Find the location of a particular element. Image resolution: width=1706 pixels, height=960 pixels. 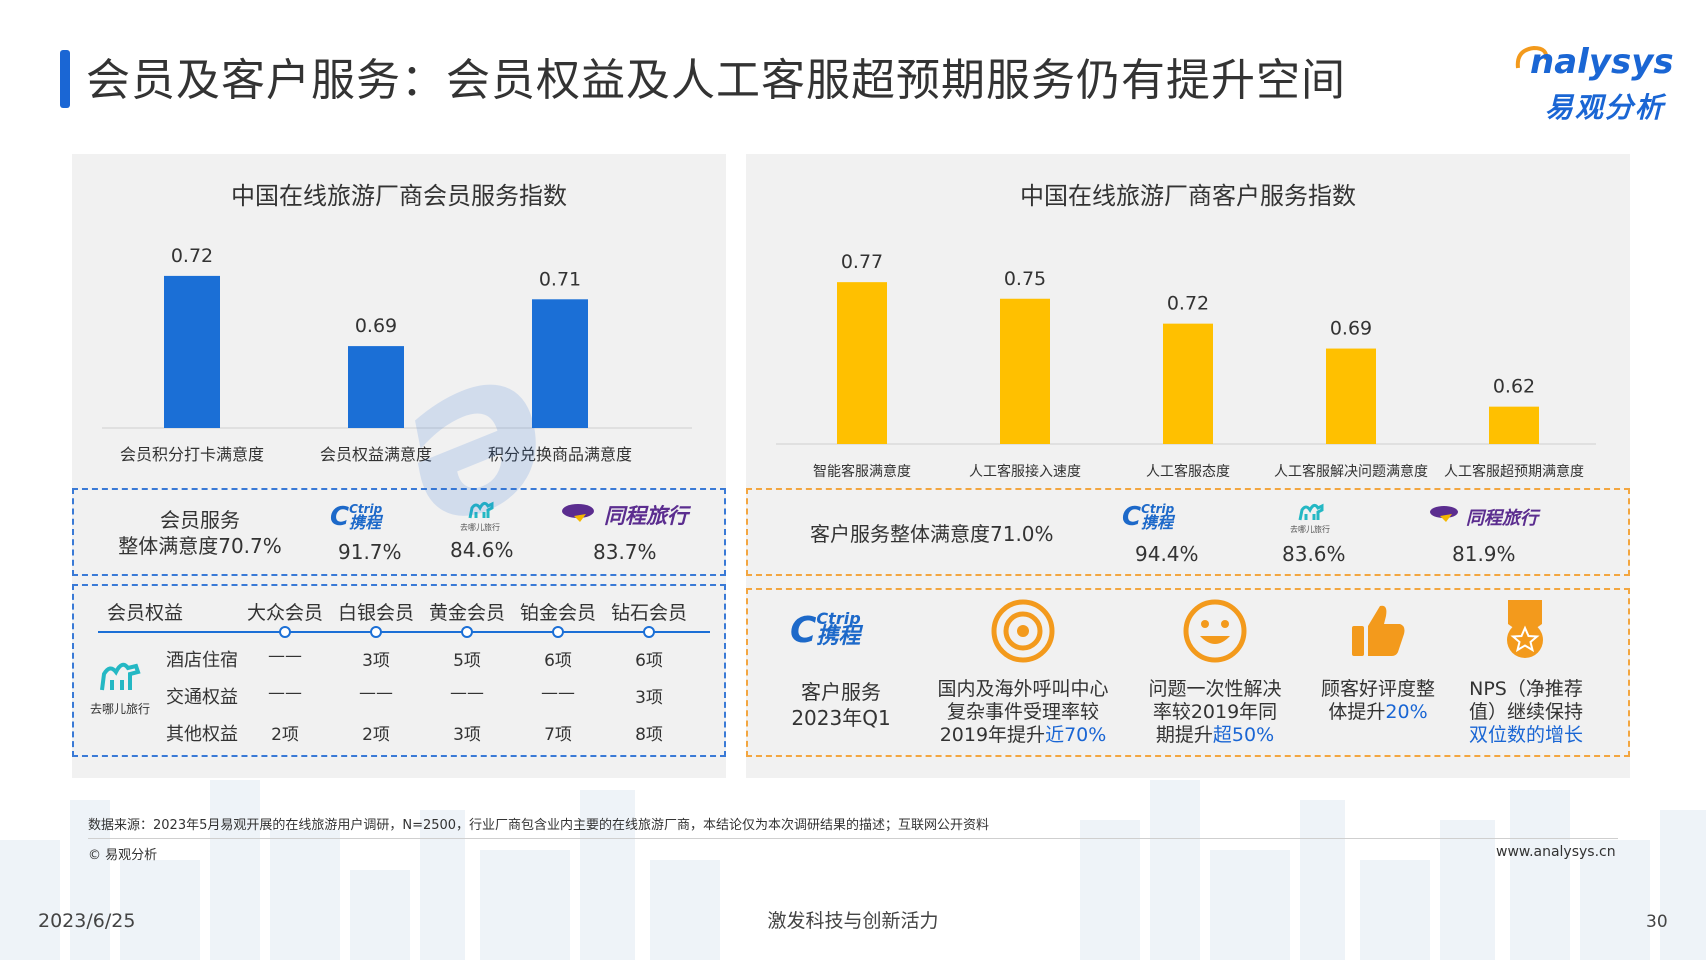

member-satisfaction-label-2: 整体满意度70.7% is located at coordinates (200, 546).